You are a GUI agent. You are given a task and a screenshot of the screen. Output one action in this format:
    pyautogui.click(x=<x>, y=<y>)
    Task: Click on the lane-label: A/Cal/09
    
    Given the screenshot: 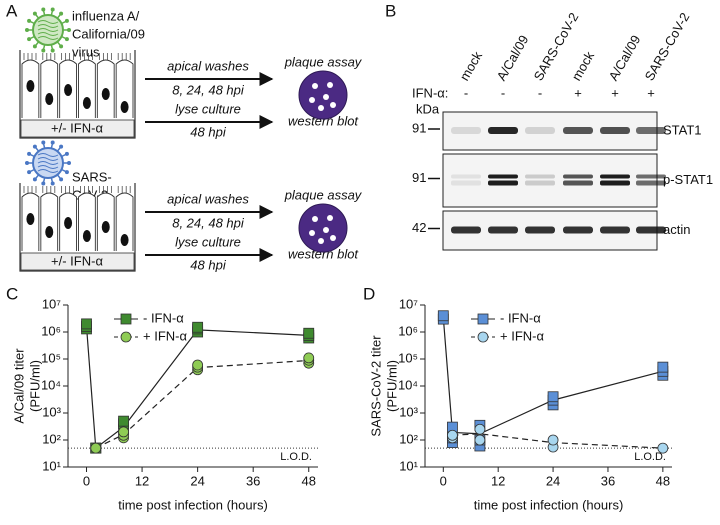 What is the action you would take?
    pyautogui.click(x=625, y=58)
    